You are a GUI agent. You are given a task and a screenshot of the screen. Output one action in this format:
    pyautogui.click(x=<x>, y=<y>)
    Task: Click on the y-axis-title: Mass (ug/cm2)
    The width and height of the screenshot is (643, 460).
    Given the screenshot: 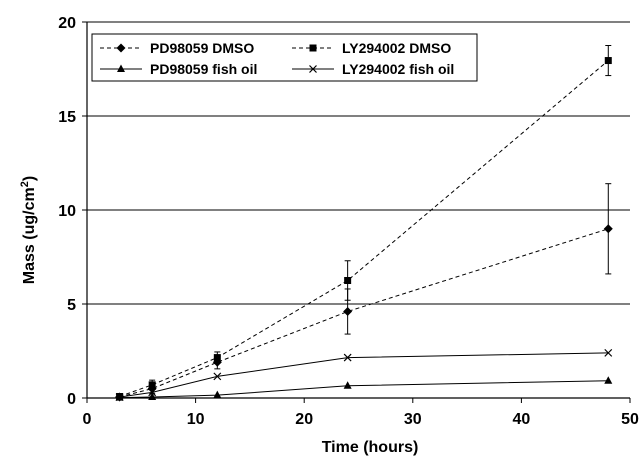 What is the action you would take?
    pyautogui.click(x=28, y=230)
    